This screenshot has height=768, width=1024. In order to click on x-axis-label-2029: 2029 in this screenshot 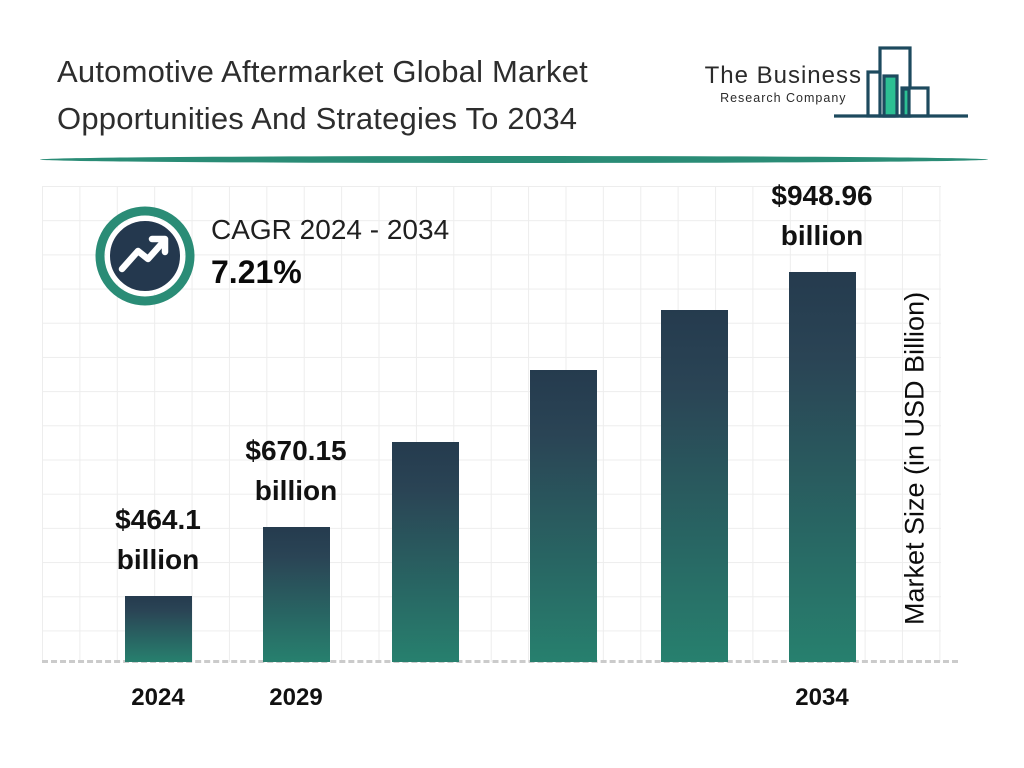, I will do `click(296, 697)`.